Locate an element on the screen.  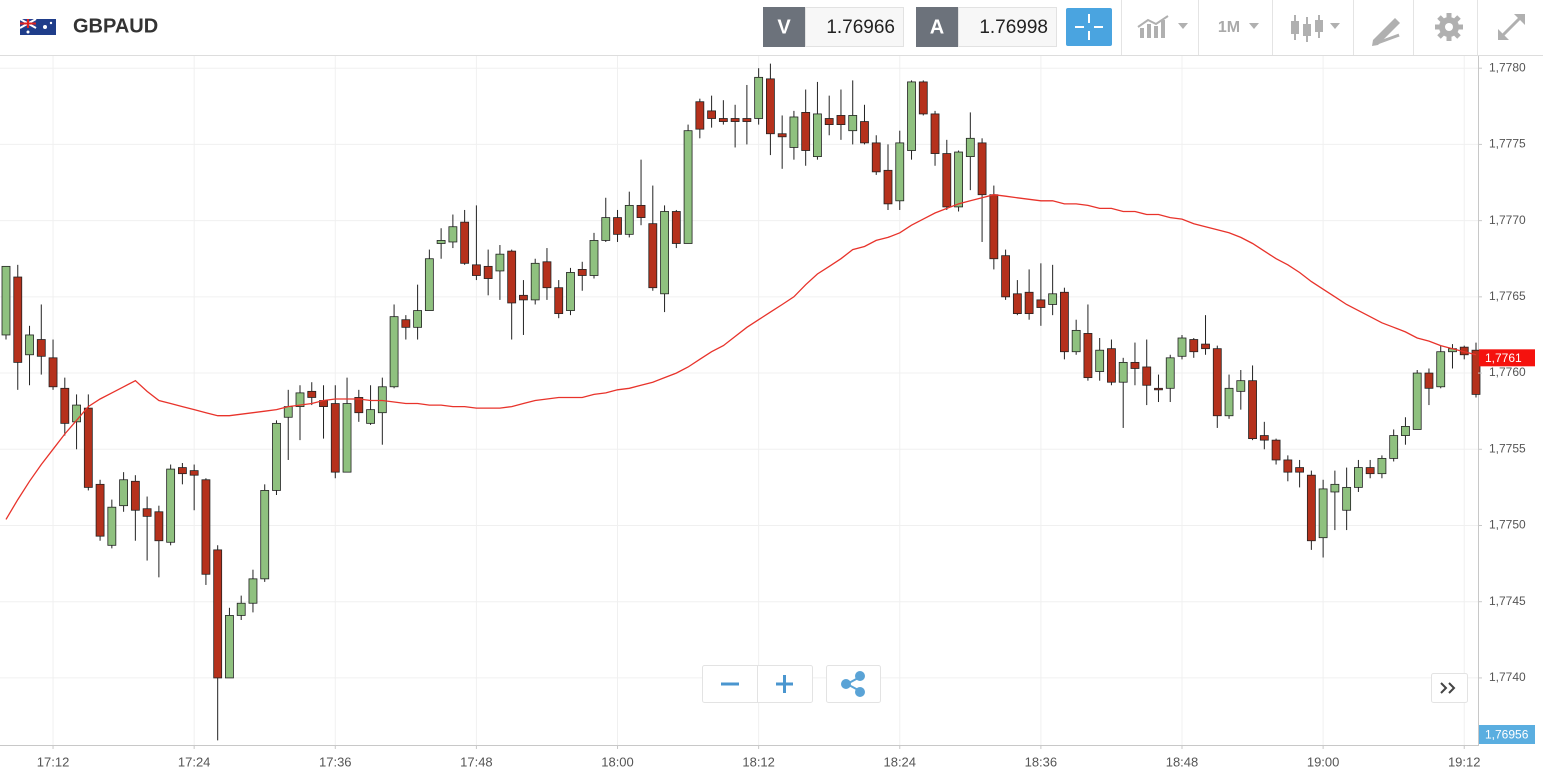
scroll-end-button is located at coordinates (1448, 688).